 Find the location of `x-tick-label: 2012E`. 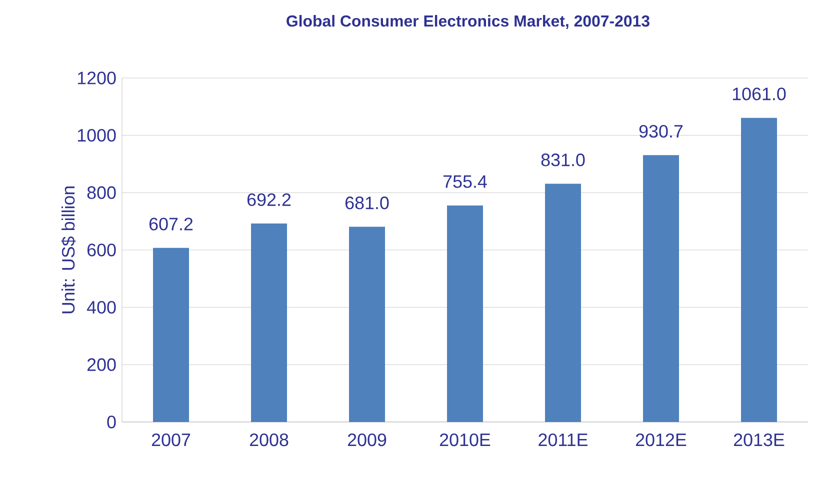

x-tick-label: 2012E is located at coordinates (661, 439).